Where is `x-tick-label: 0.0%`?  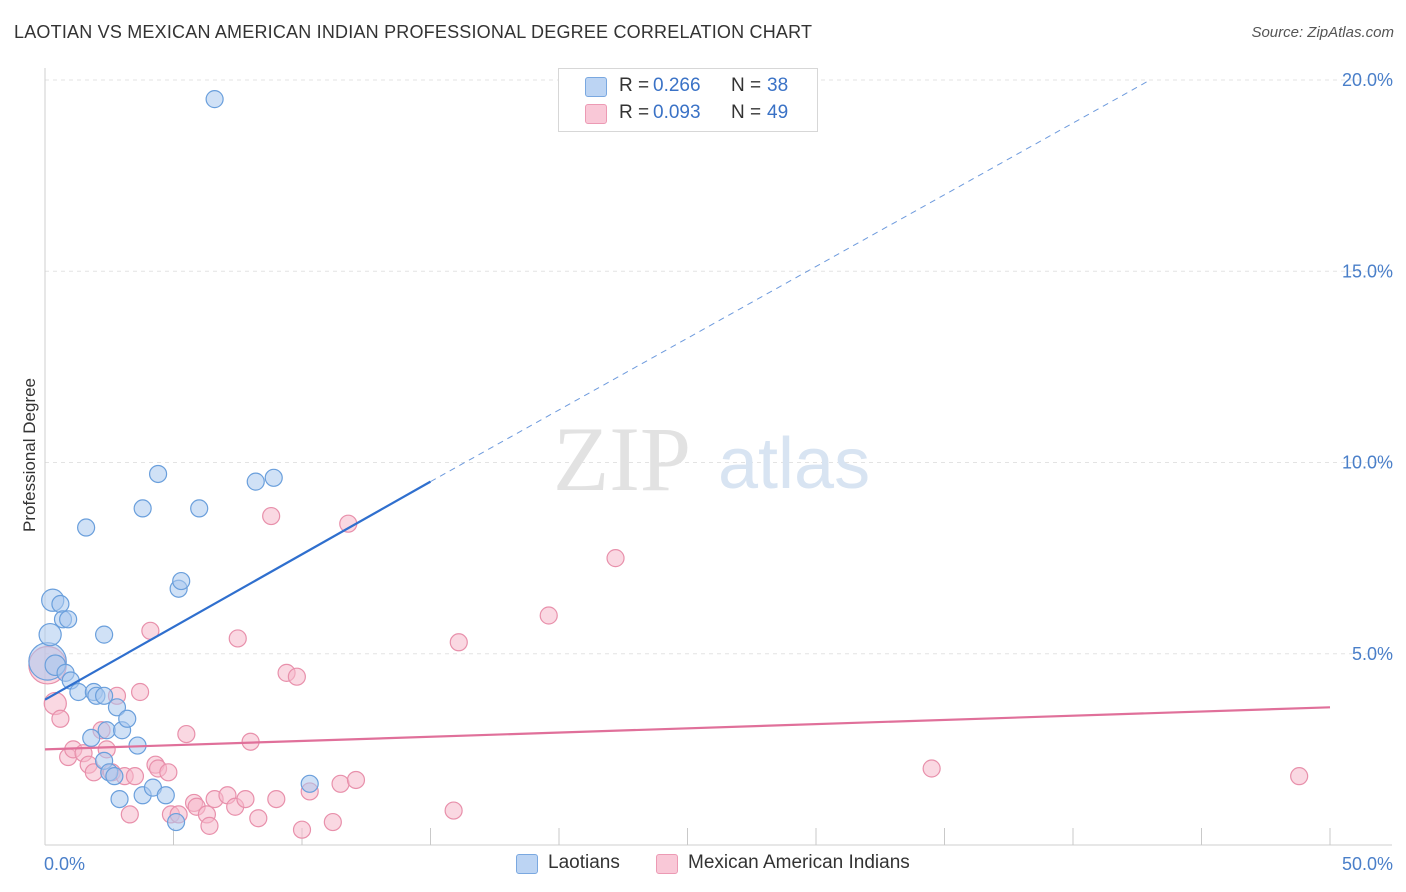
x-tick-label: 0.0% is located at coordinates (64, 864).